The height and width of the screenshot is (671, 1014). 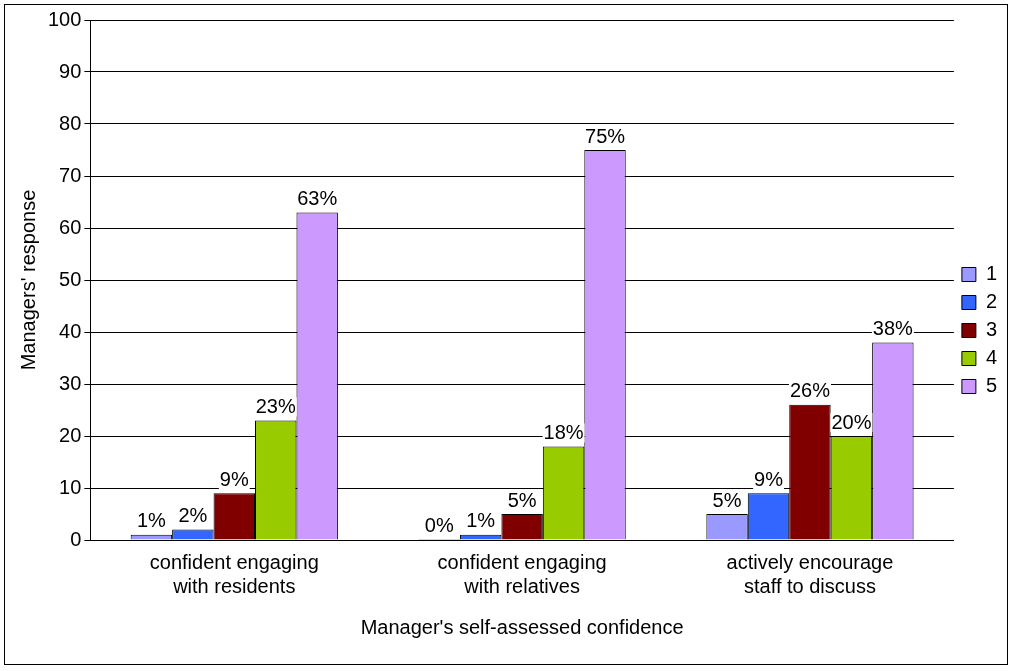 I want to click on data-label: 75%, so click(x=605, y=135).